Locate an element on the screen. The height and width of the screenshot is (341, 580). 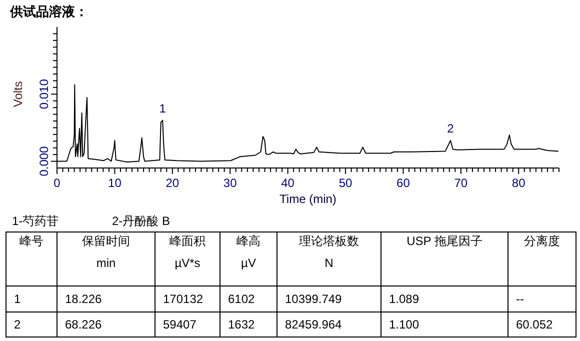
text: 2-丹酚酸 B is located at coordinates (141, 221).